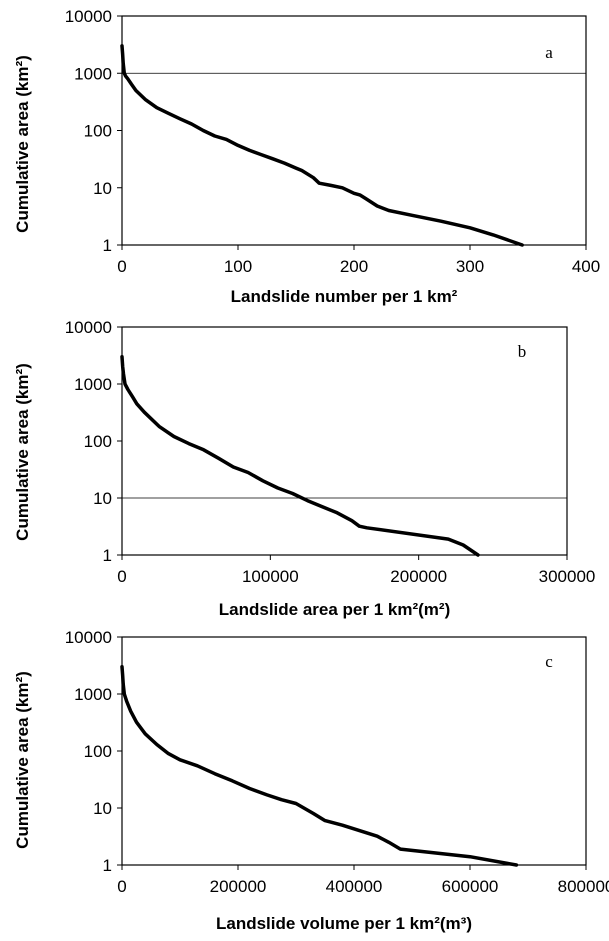  I want to click on chart-a-ytick-label-1: 10, so click(102, 188).